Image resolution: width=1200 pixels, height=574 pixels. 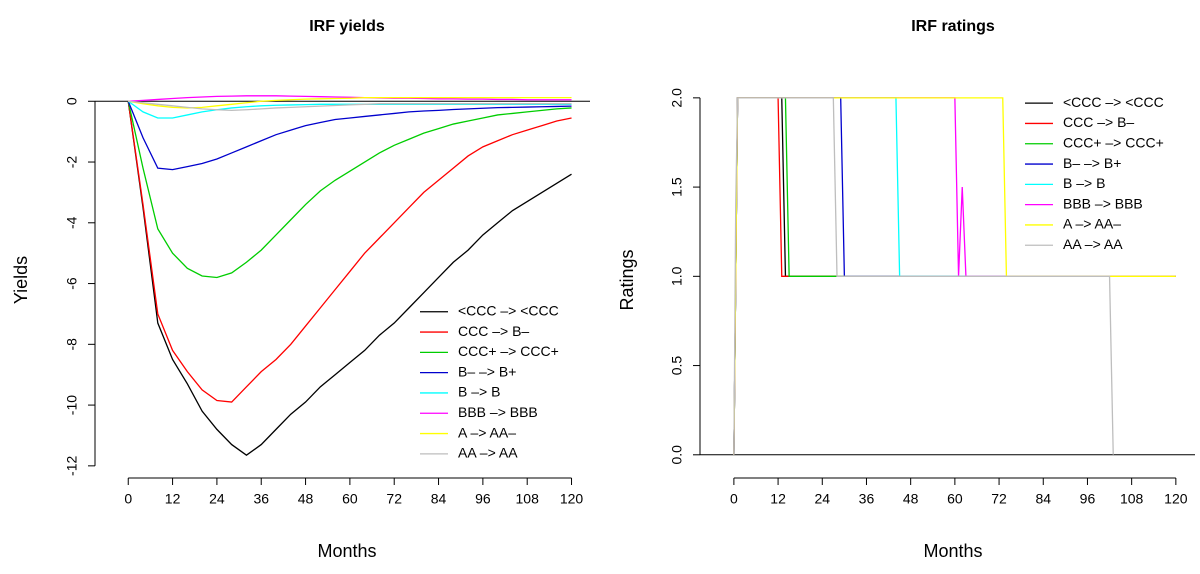 I want to click on y-axis-label: Ratings, so click(x=627, y=279).